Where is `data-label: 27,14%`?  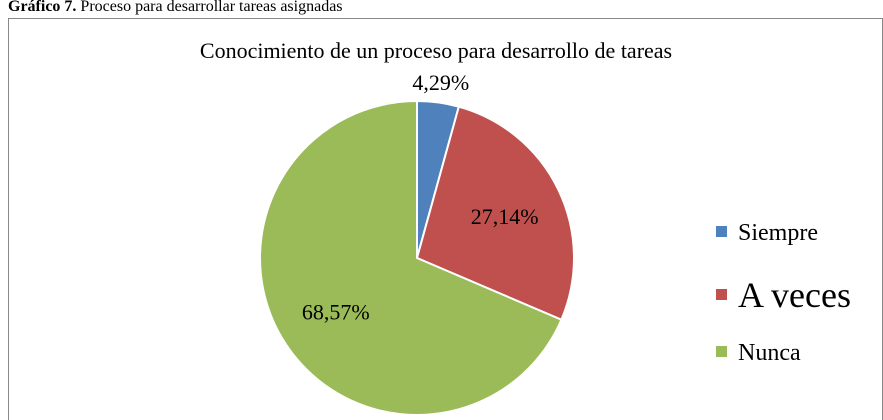
data-label: 27,14% is located at coordinates (505, 216).